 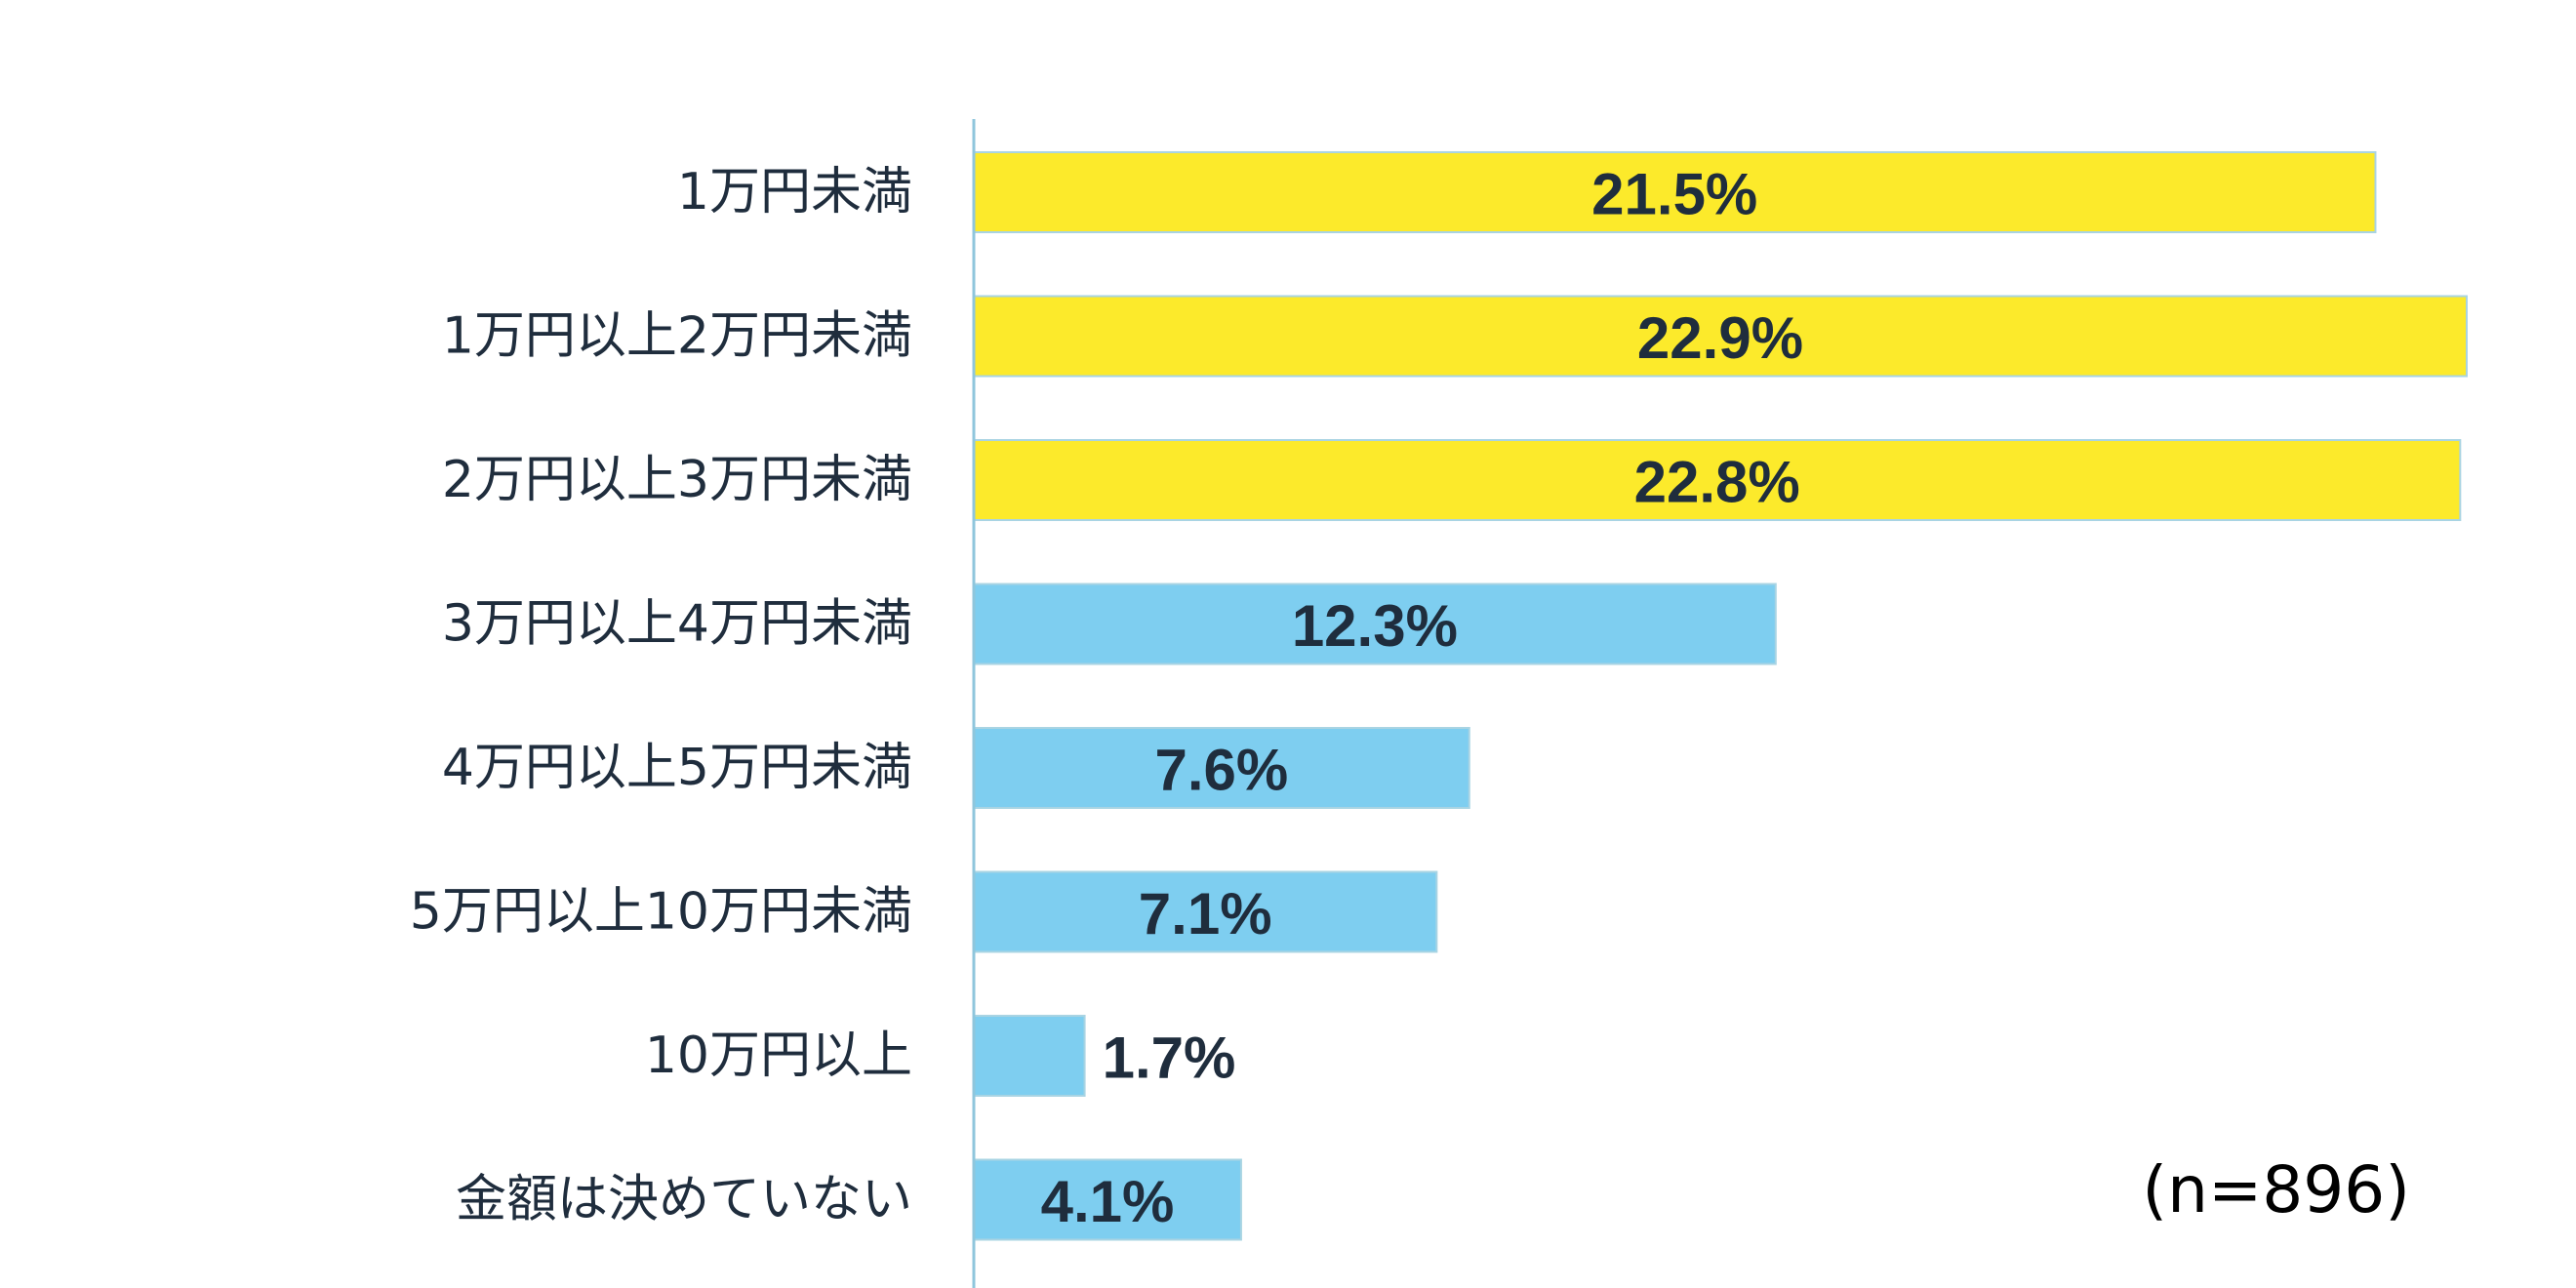 I want to click on sample-size-note: (n=896), so click(x=2276, y=1190).